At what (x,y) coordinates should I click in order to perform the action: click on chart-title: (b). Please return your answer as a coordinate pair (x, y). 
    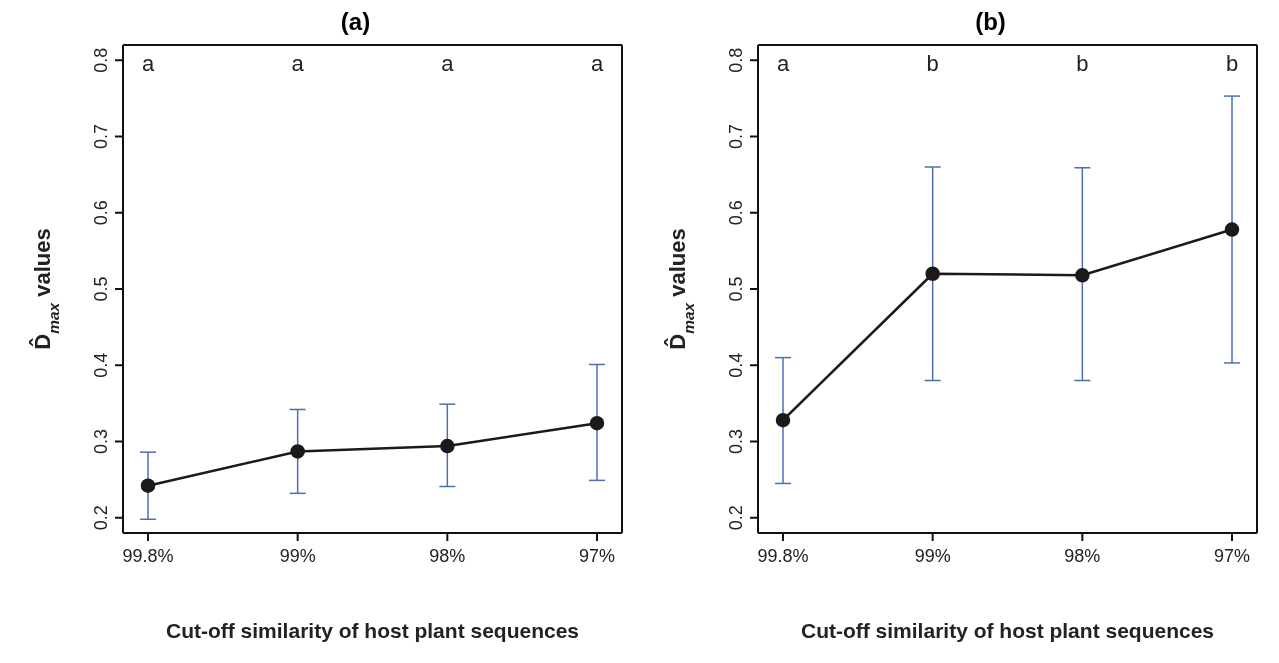
    Looking at the image, I should click on (990, 22).